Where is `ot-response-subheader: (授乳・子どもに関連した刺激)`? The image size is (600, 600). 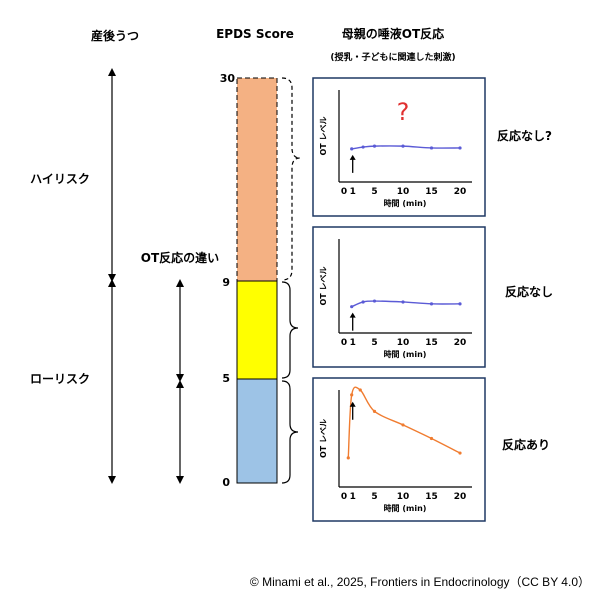
ot-response-subheader: (授乳・子どもに関連した刺激) is located at coordinates (393, 58).